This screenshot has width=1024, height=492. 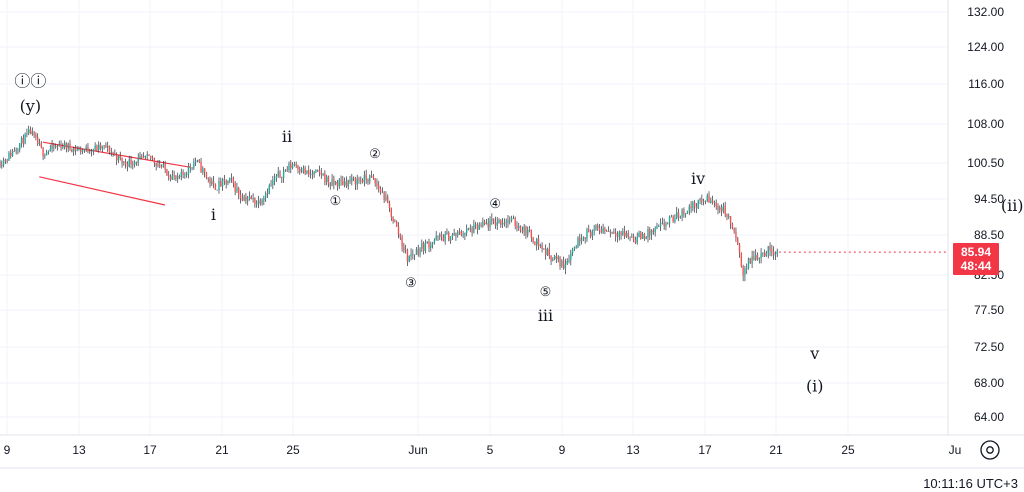 I want to click on wave-label: (i), so click(x=815, y=386).